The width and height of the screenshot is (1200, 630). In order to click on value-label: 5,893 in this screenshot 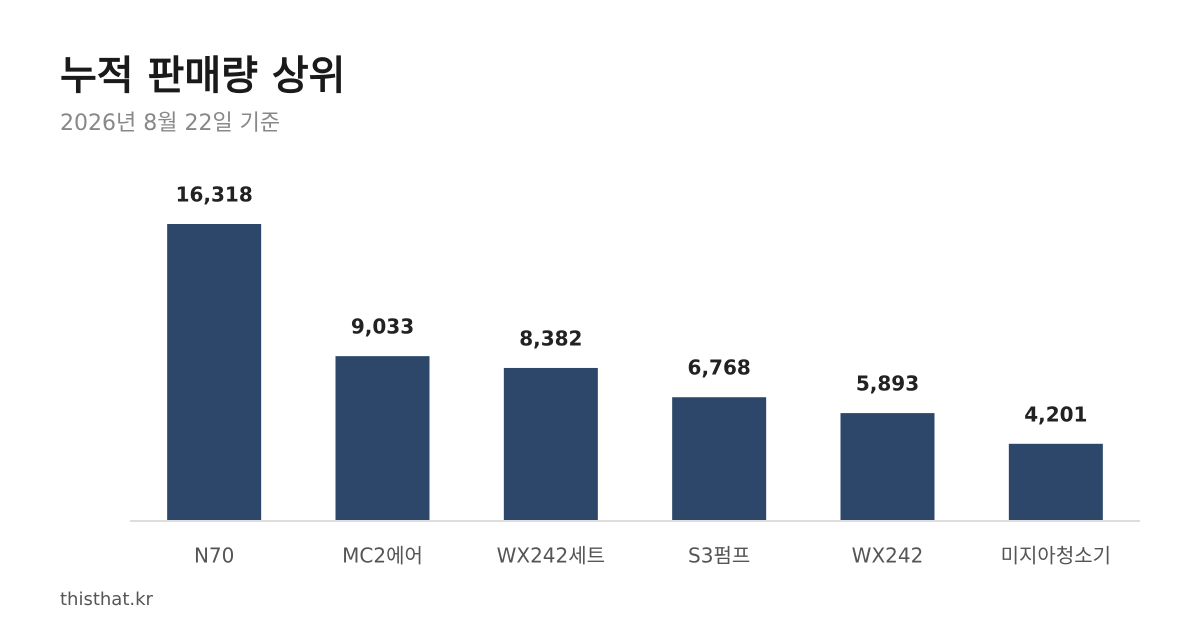, I will do `click(887, 384)`.